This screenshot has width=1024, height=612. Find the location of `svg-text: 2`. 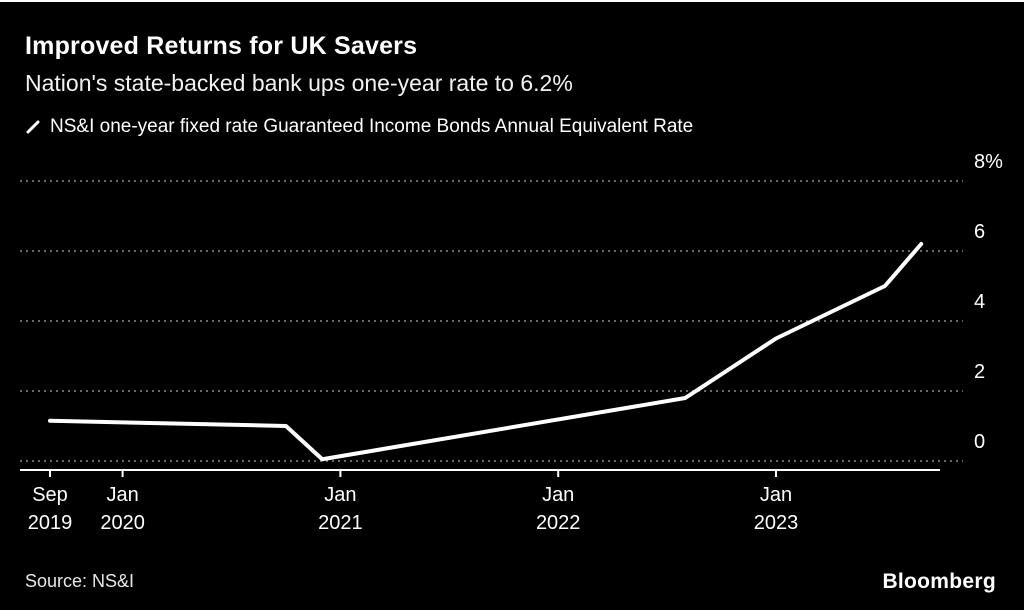

svg-text: 2 is located at coordinates (979, 372).